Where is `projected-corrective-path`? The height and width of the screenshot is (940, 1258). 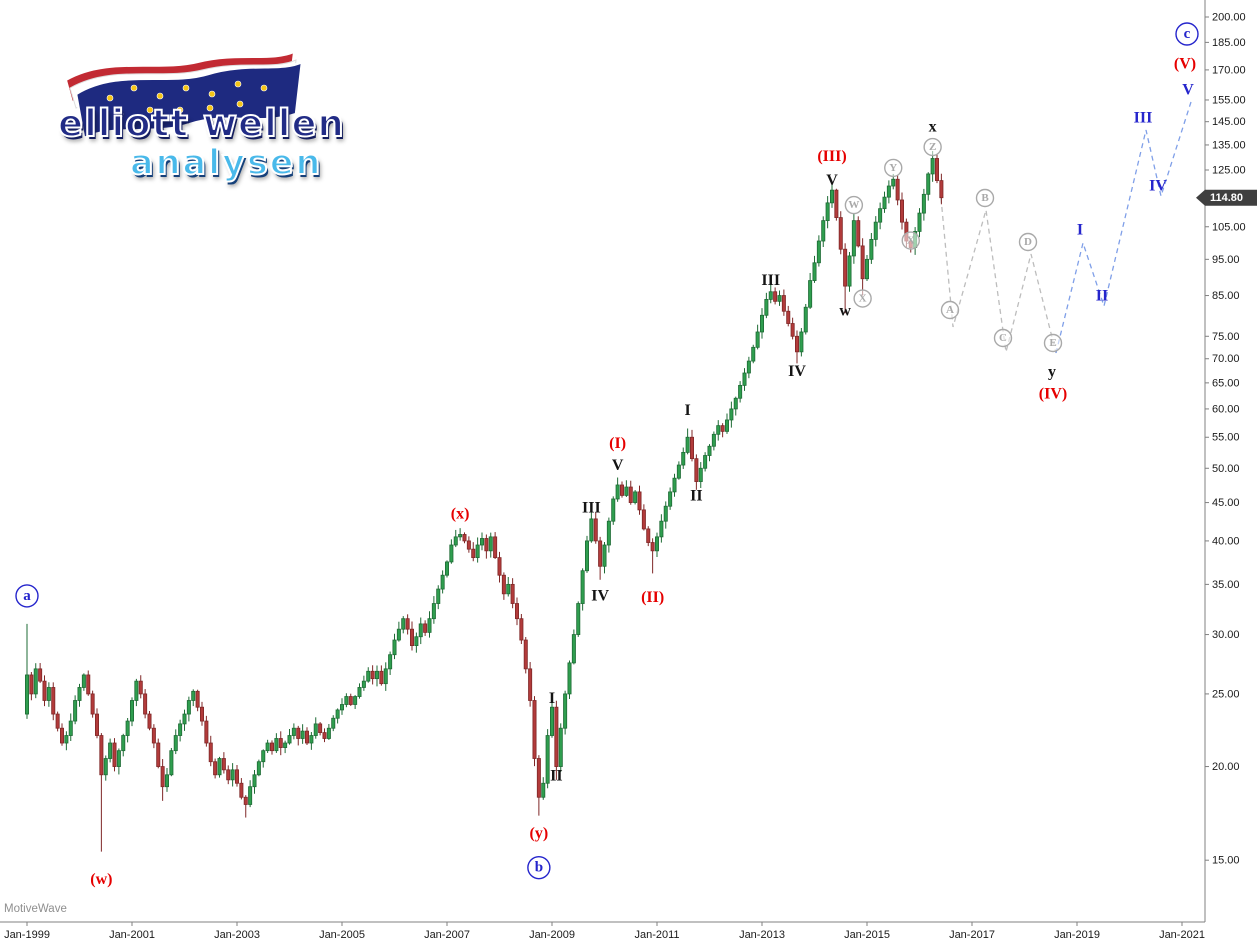 projected-corrective-path is located at coordinates (998, 275).